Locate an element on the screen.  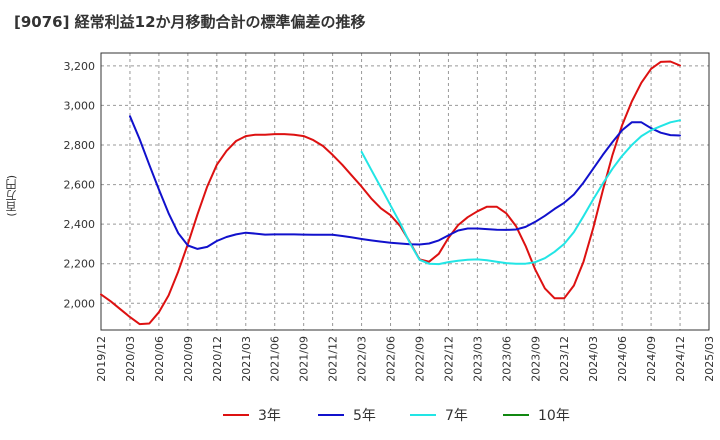
legend-item: 5年 is located at coordinates (347, 415).